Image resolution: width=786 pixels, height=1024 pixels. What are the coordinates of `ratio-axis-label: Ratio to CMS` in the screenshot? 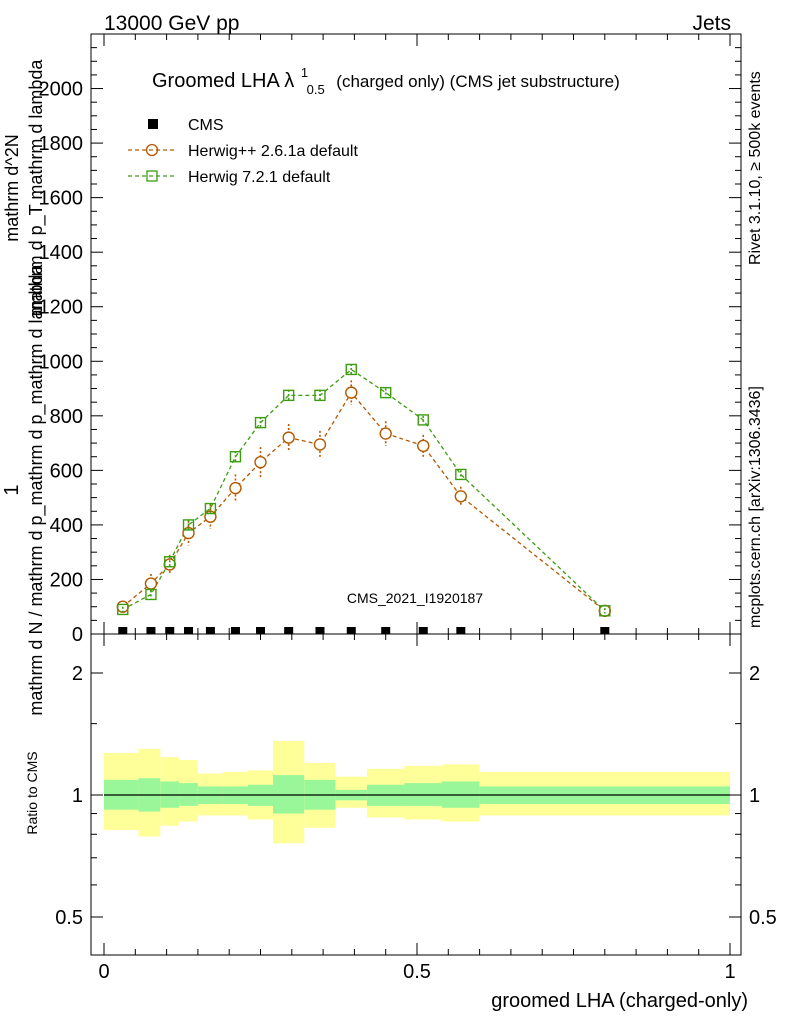 It's located at (32, 792).